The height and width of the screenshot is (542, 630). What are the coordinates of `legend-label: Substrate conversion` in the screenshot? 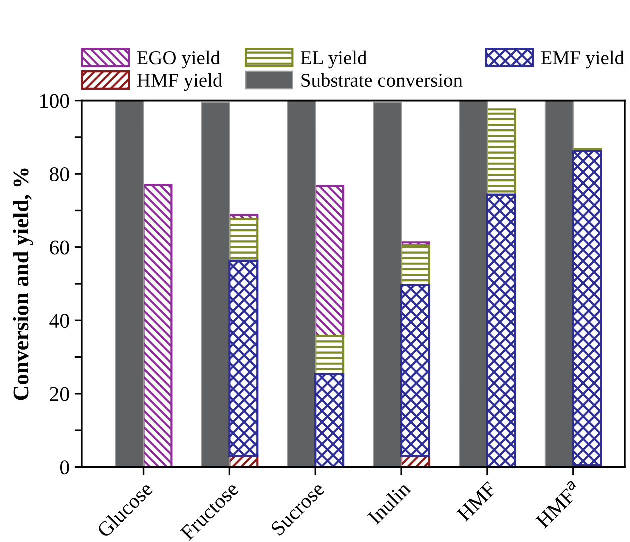 It's located at (382, 80).